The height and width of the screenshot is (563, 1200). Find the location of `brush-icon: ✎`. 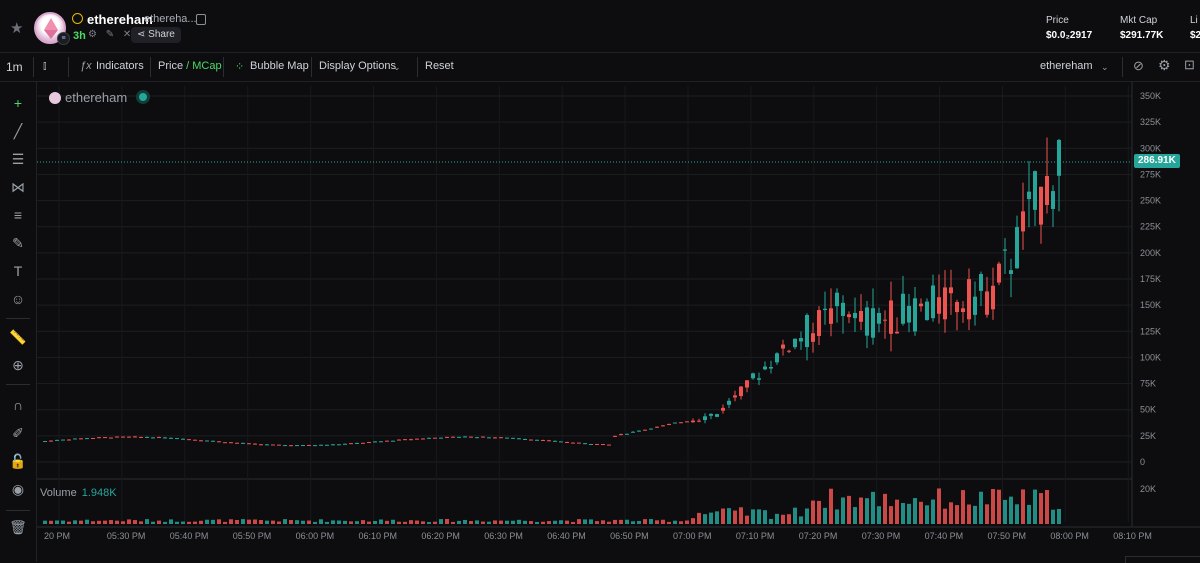

brush-icon: ✎ is located at coordinates (18, 243).